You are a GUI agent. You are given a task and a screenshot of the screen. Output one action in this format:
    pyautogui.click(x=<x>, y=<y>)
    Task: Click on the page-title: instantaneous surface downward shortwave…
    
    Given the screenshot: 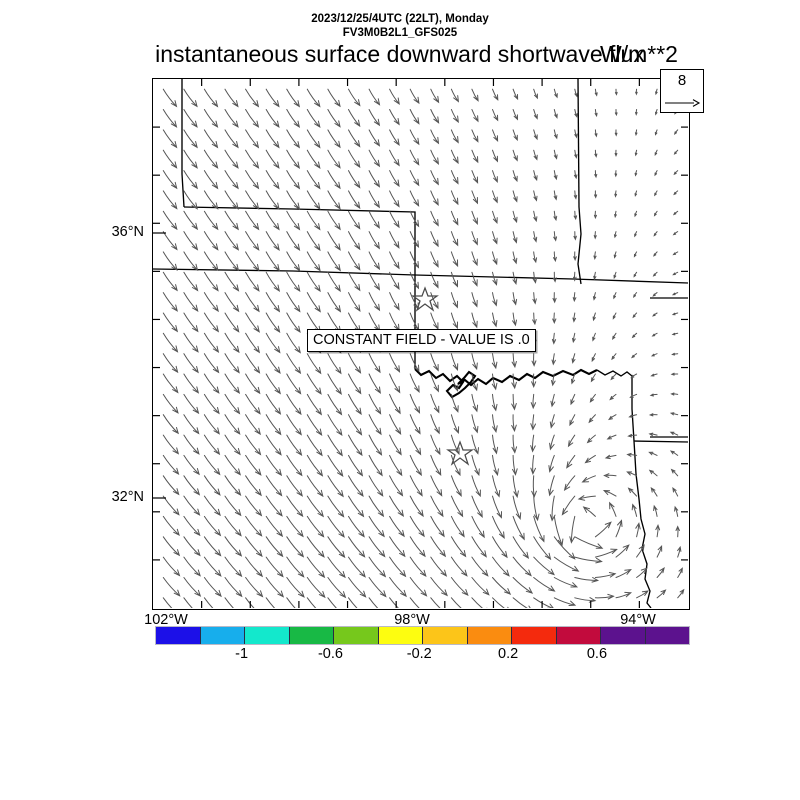 What is the action you would take?
    pyautogui.click(x=400, y=54)
    